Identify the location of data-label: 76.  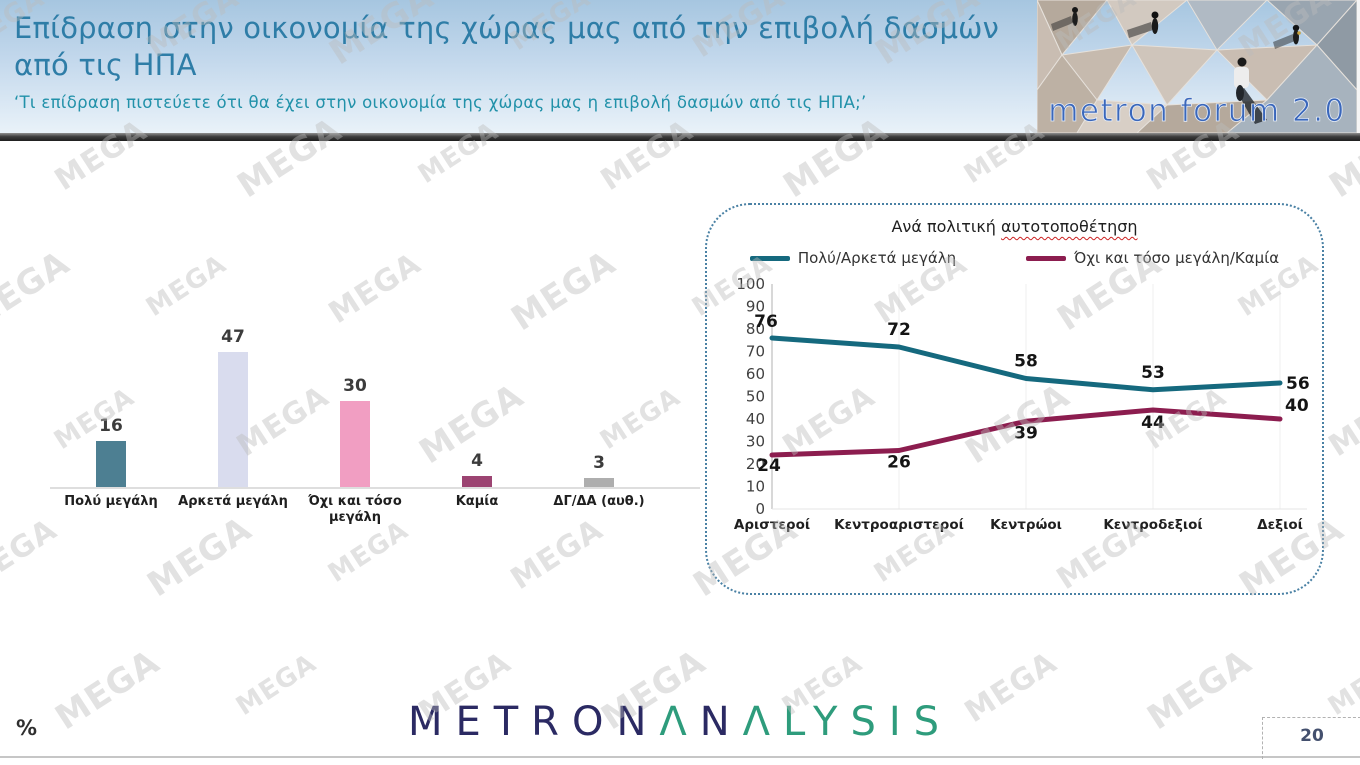
(766, 322).